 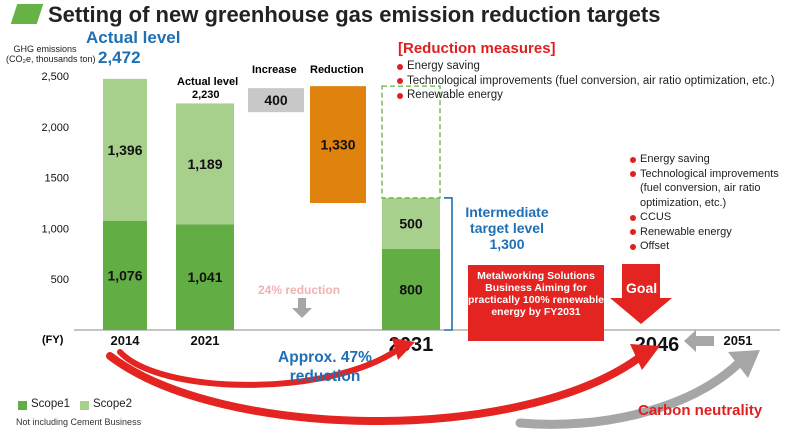 I want to click on intermediate-target-label: Intermediate target level 1,300, so click(x=507, y=228).